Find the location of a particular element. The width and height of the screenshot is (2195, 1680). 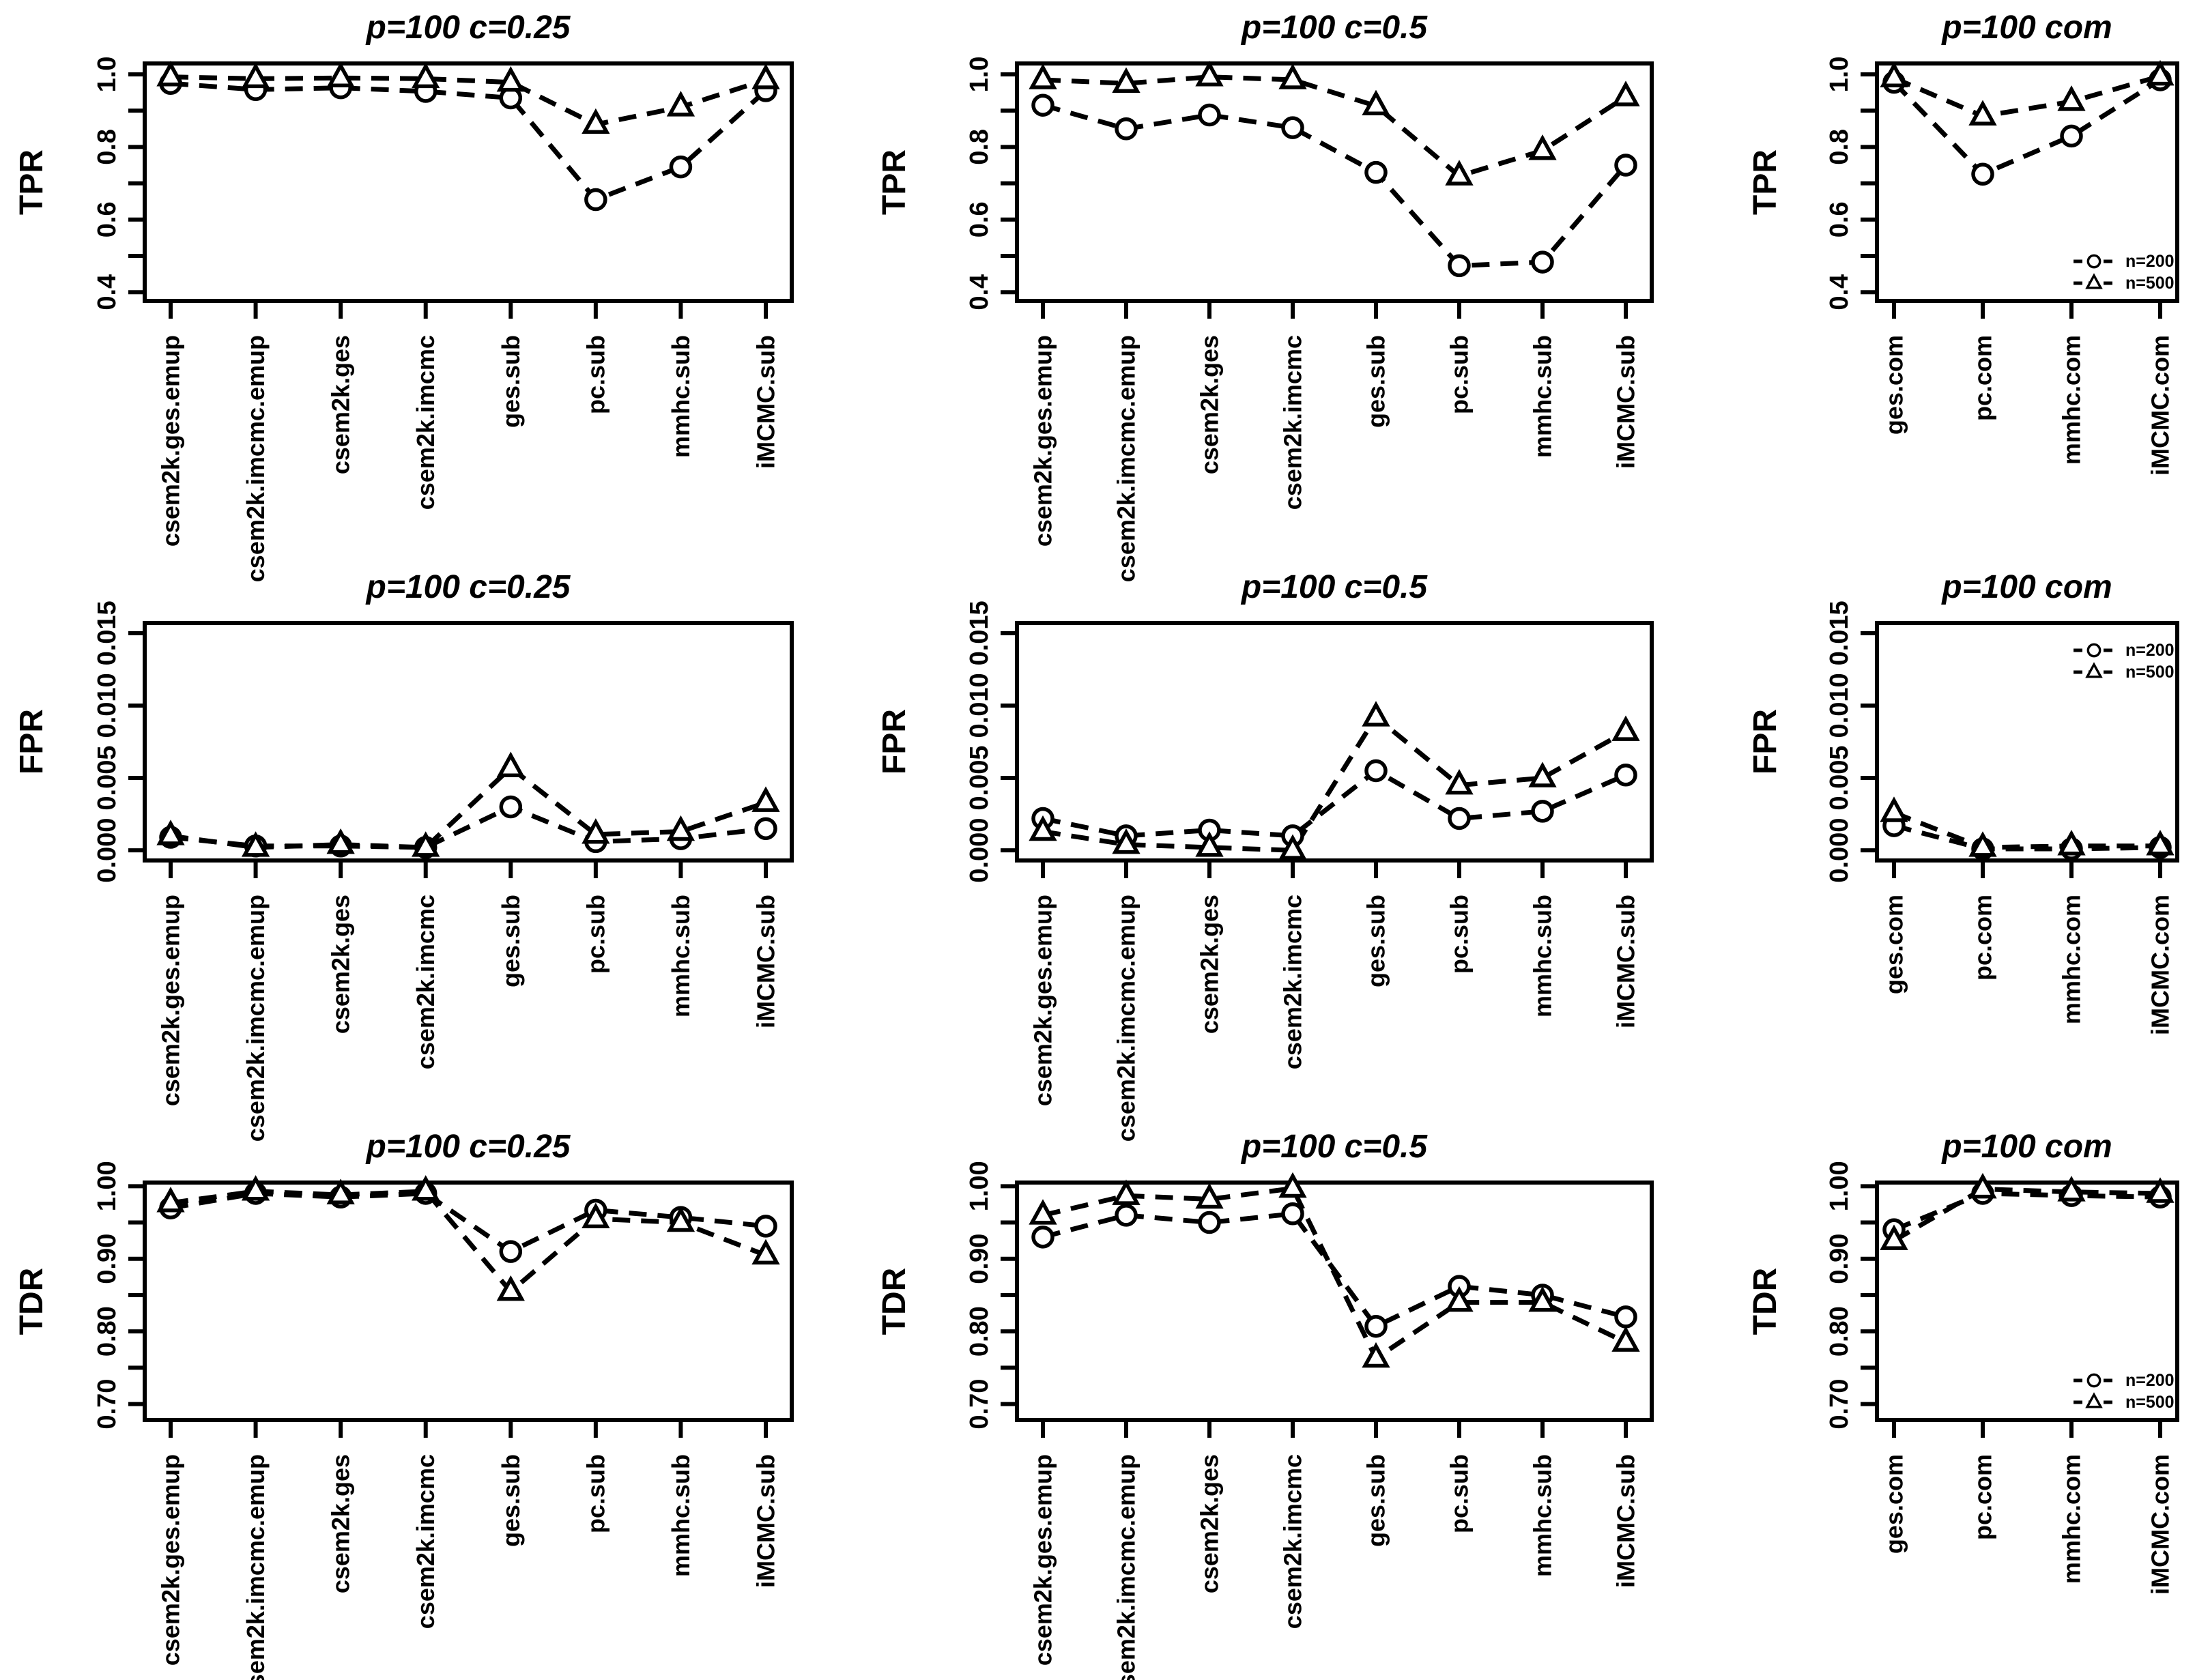

y-tick-label: 1.0 is located at coordinates (107, 75).